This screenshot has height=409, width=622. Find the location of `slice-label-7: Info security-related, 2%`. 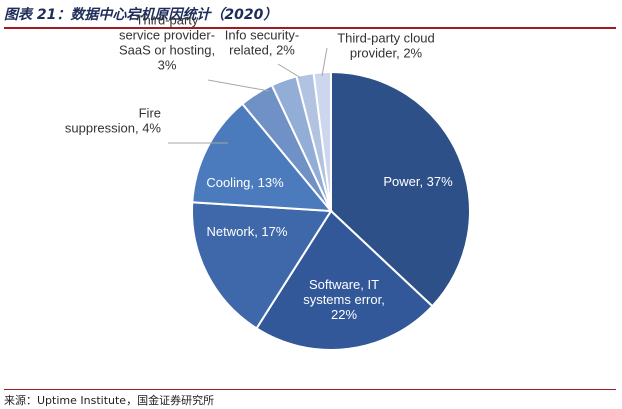

slice-label-7: Info security-related, 2% is located at coordinates (262, 43).